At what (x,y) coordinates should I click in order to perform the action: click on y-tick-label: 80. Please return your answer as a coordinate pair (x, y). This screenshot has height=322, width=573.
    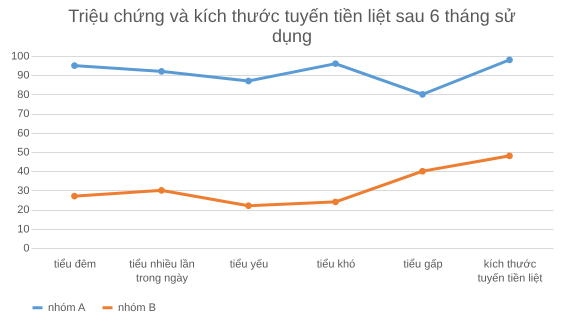
    Looking at the image, I should click on (23, 94).